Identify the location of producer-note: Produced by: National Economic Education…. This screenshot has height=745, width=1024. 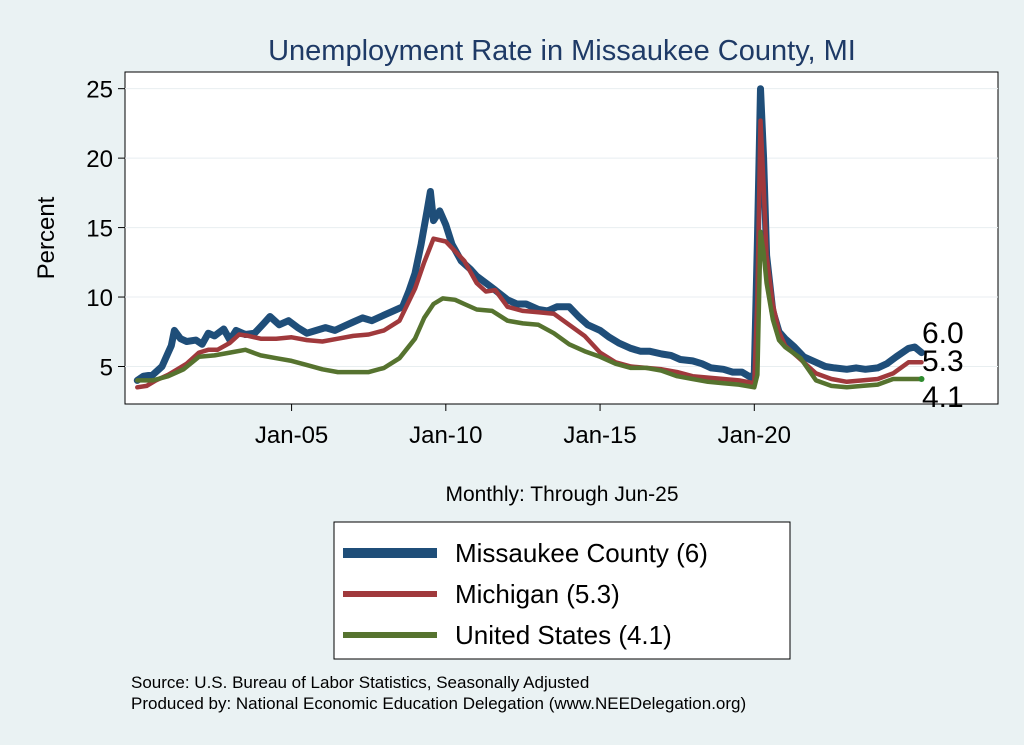
(439, 703).